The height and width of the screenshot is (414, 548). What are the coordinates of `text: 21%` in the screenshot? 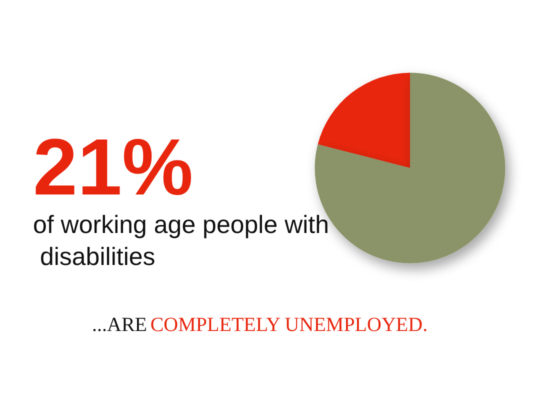 It's located at (113, 167).